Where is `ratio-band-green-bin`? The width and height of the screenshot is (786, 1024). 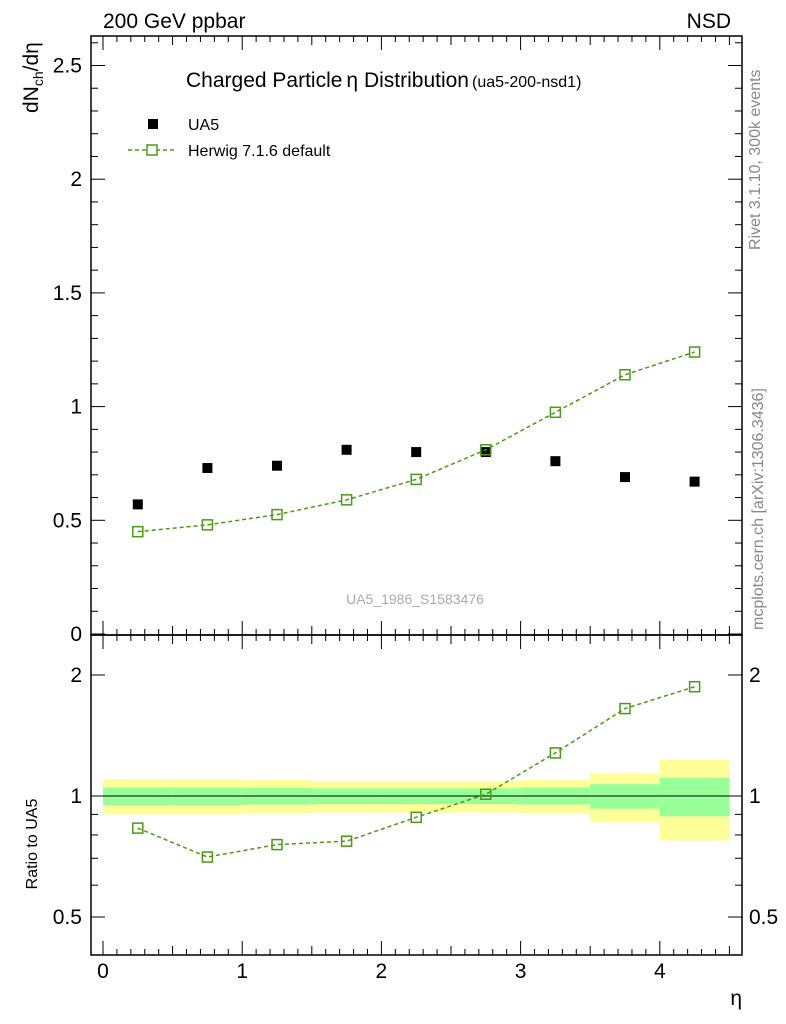 ratio-band-green-bin is located at coordinates (694, 797).